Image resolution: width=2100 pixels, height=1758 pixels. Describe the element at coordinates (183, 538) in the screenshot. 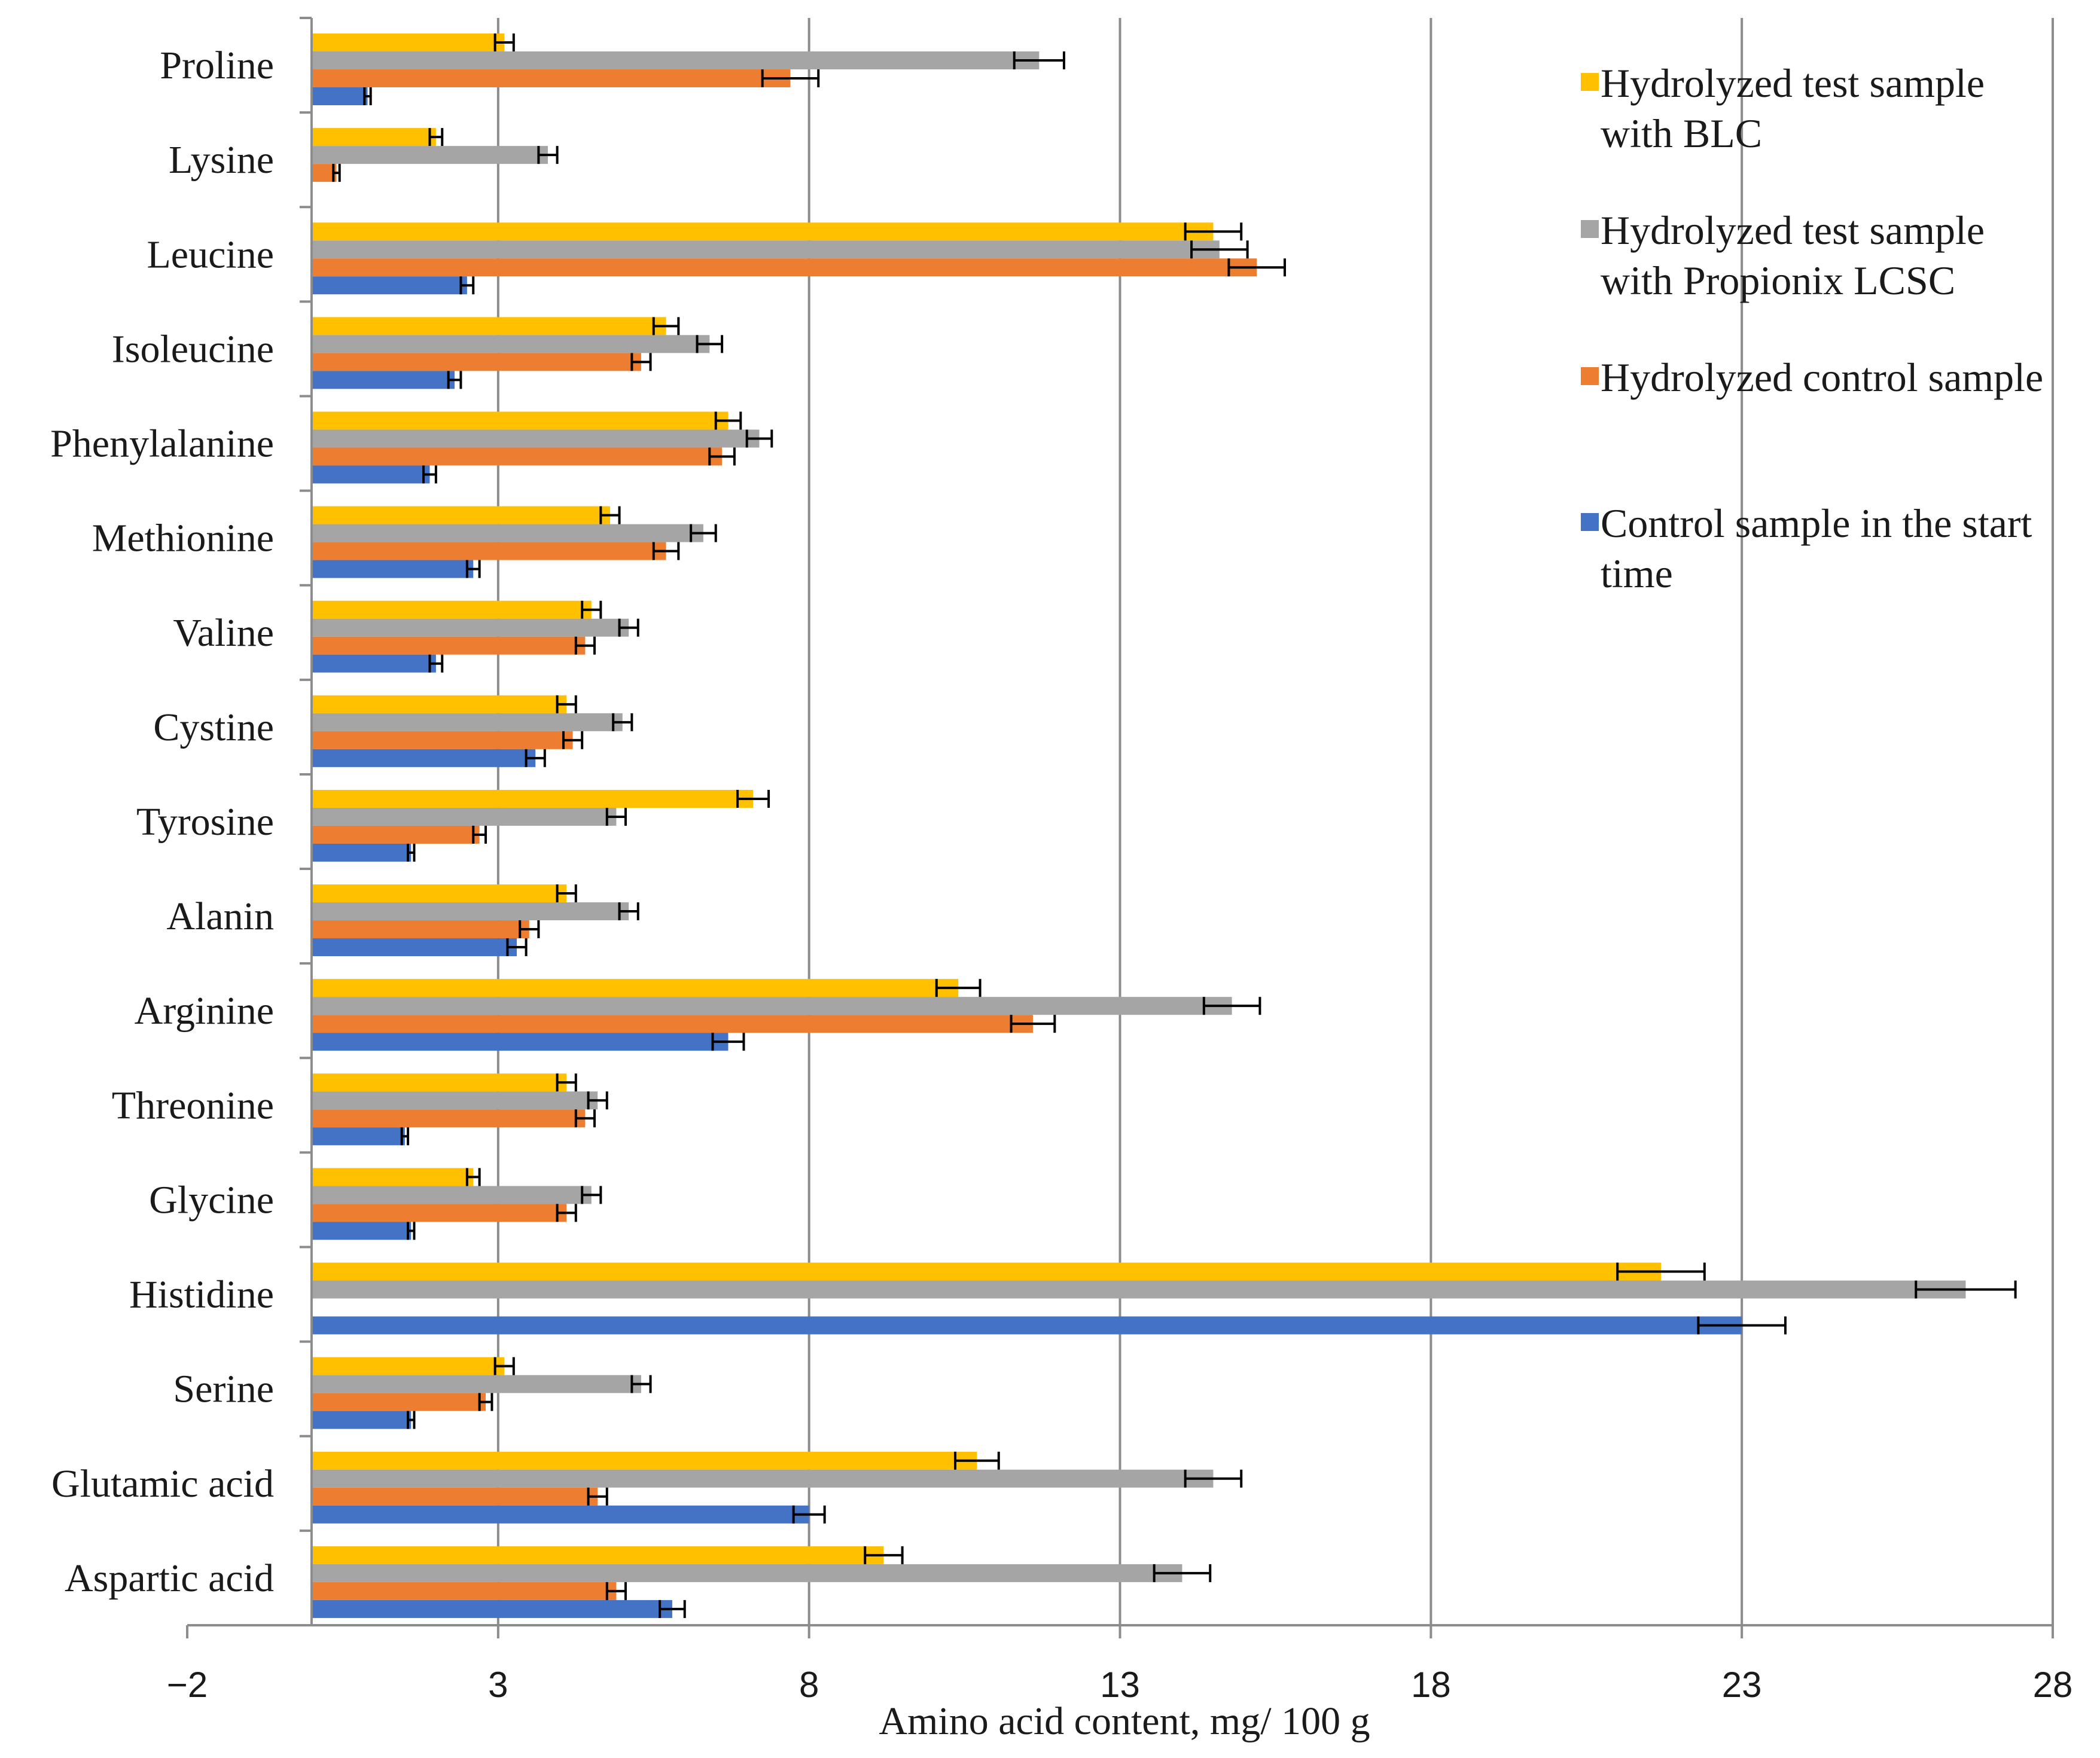

I see `category-label: Methionine` at that location.